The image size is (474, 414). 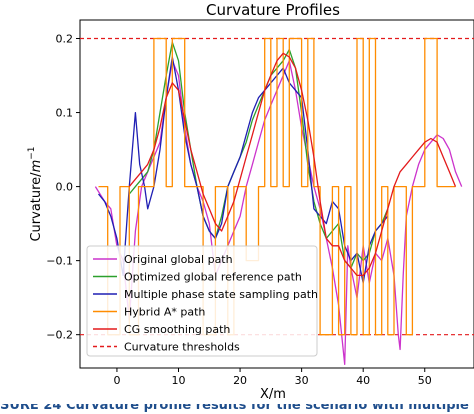 I want to click on y-tick: 0.0, so click(x=68, y=187).